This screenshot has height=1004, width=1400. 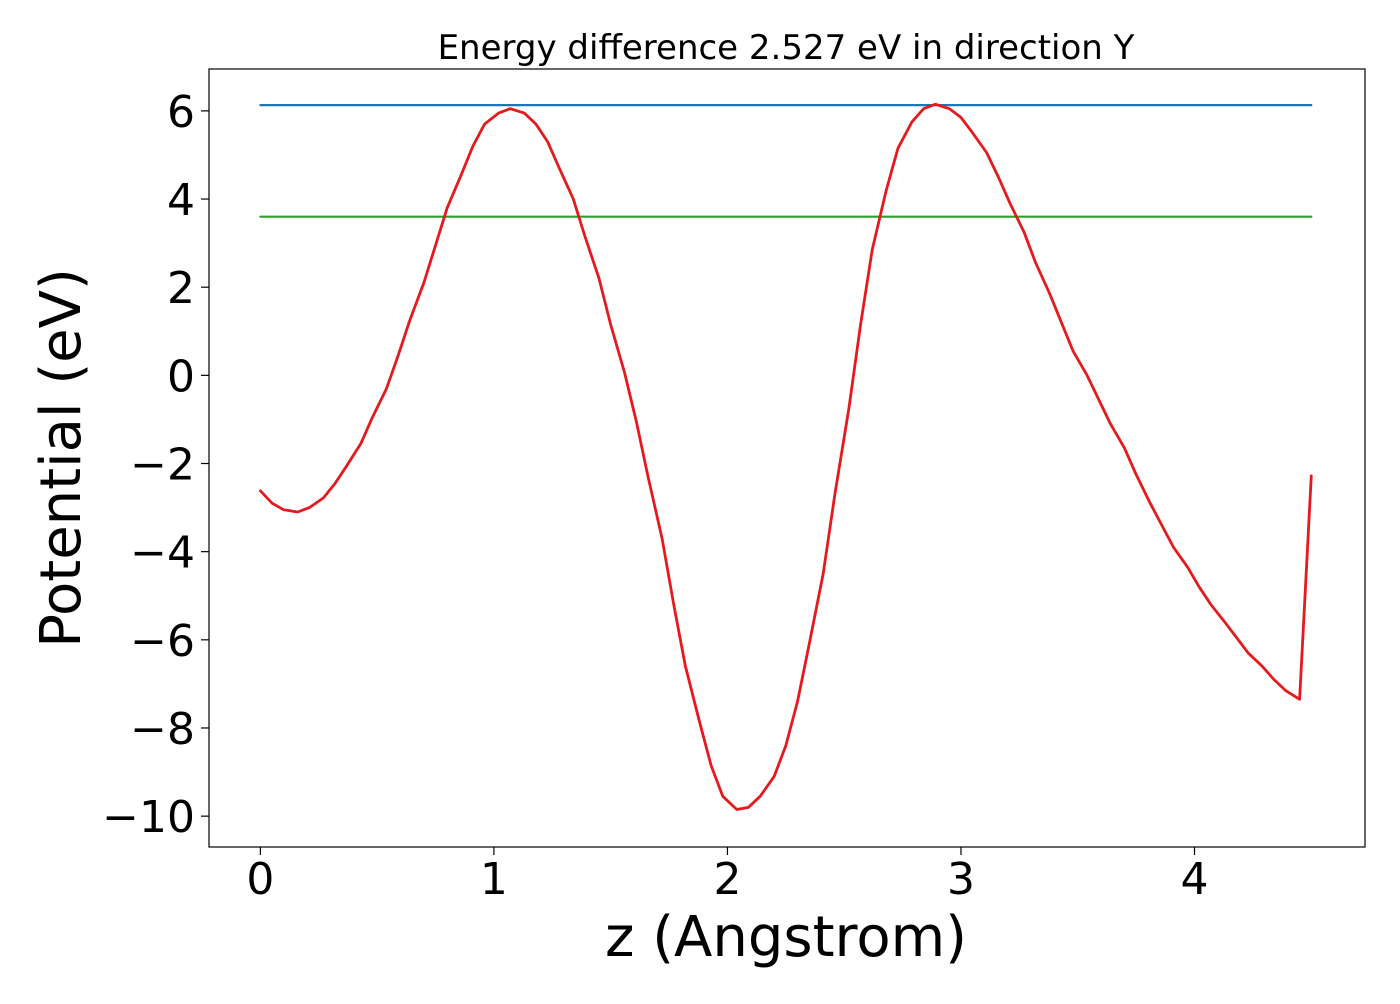 I want to click on y-axis-label: Potential (eV), so click(x=61, y=458).